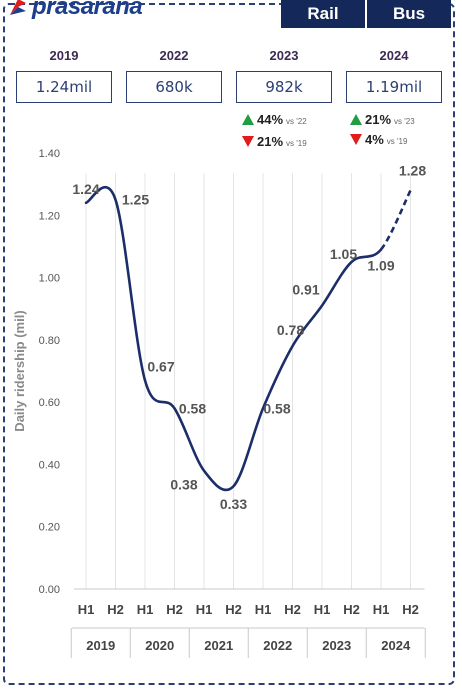 Image resolution: width=462 pixels, height=690 pixels. What do you see at coordinates (396, 645) in the screenshot?
I see `year-label: 2024` at bounding box center [396, 645].